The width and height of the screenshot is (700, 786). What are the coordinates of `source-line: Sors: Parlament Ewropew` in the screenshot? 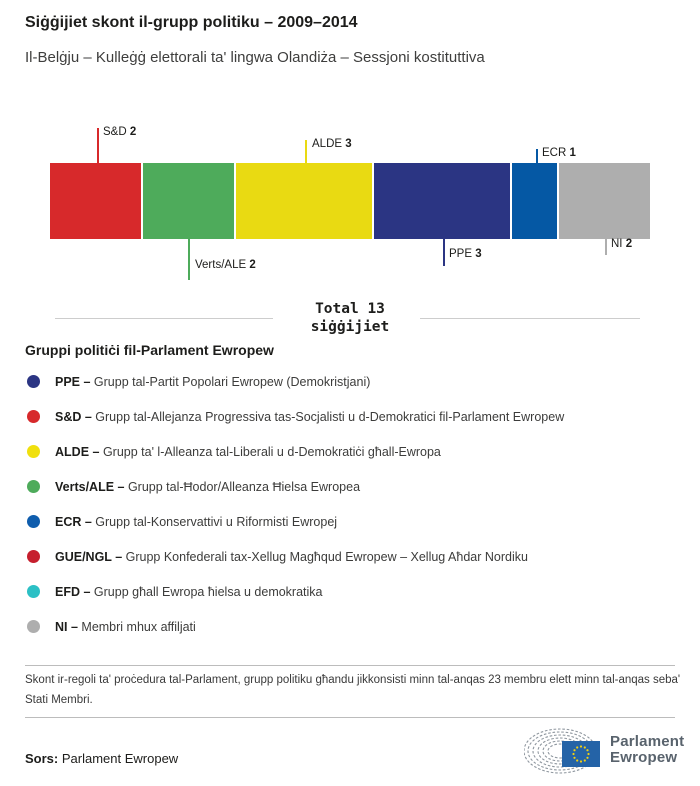 It's located at (101, 758).